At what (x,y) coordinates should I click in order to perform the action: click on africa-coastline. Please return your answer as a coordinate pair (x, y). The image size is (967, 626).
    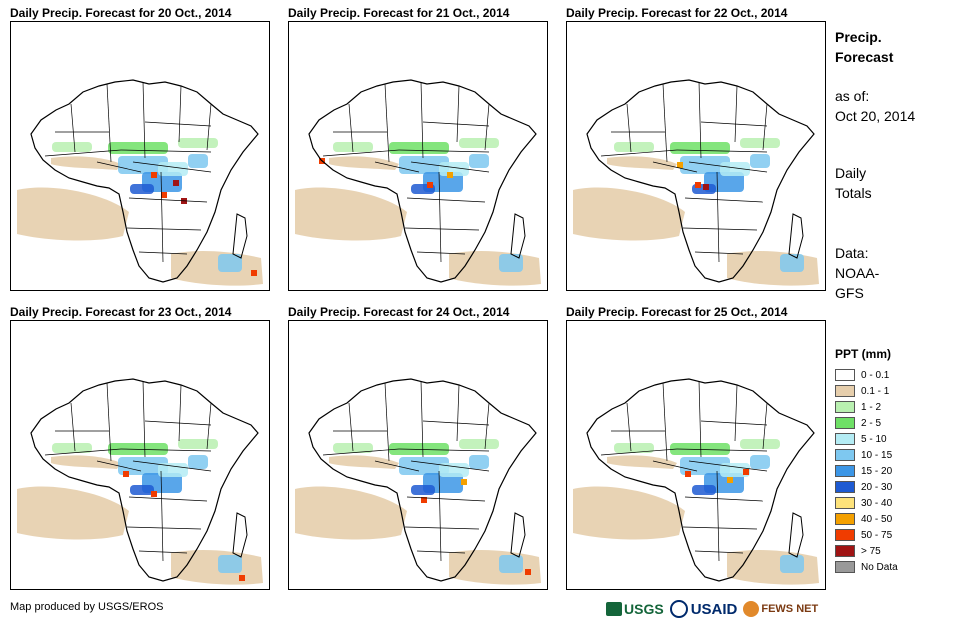
    Looking at the image, I should click on (422, 181).